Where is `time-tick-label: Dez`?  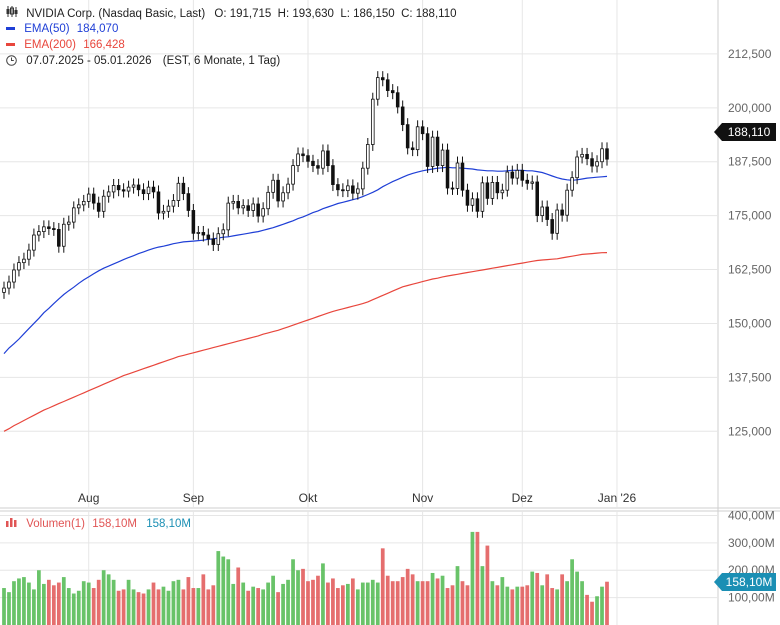
time-tick-label: Dez is located at coordinates (522, 498).